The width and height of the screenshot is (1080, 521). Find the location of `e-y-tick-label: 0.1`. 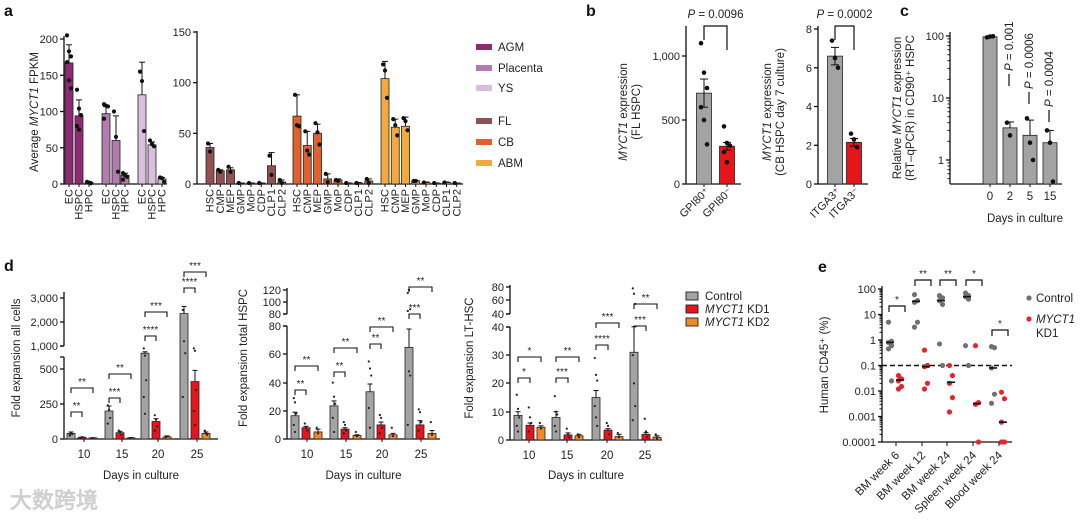

e-y-tick-label: 0.1 is located at coordinates (868, 367).